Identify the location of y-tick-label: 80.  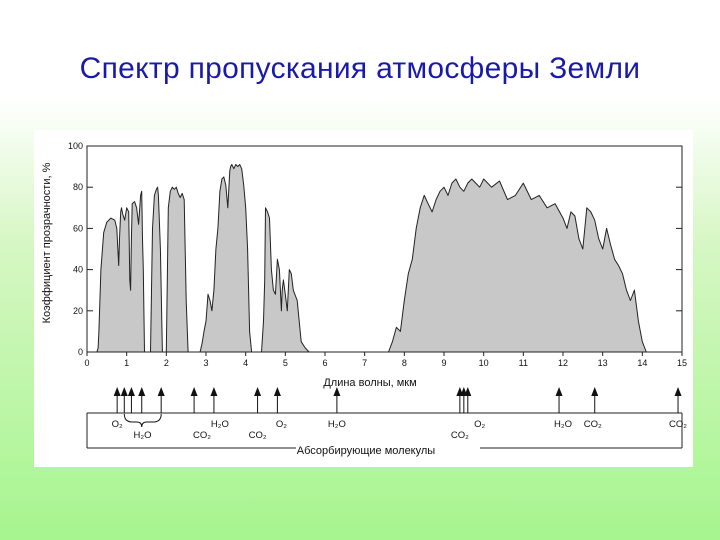
(78, 187).